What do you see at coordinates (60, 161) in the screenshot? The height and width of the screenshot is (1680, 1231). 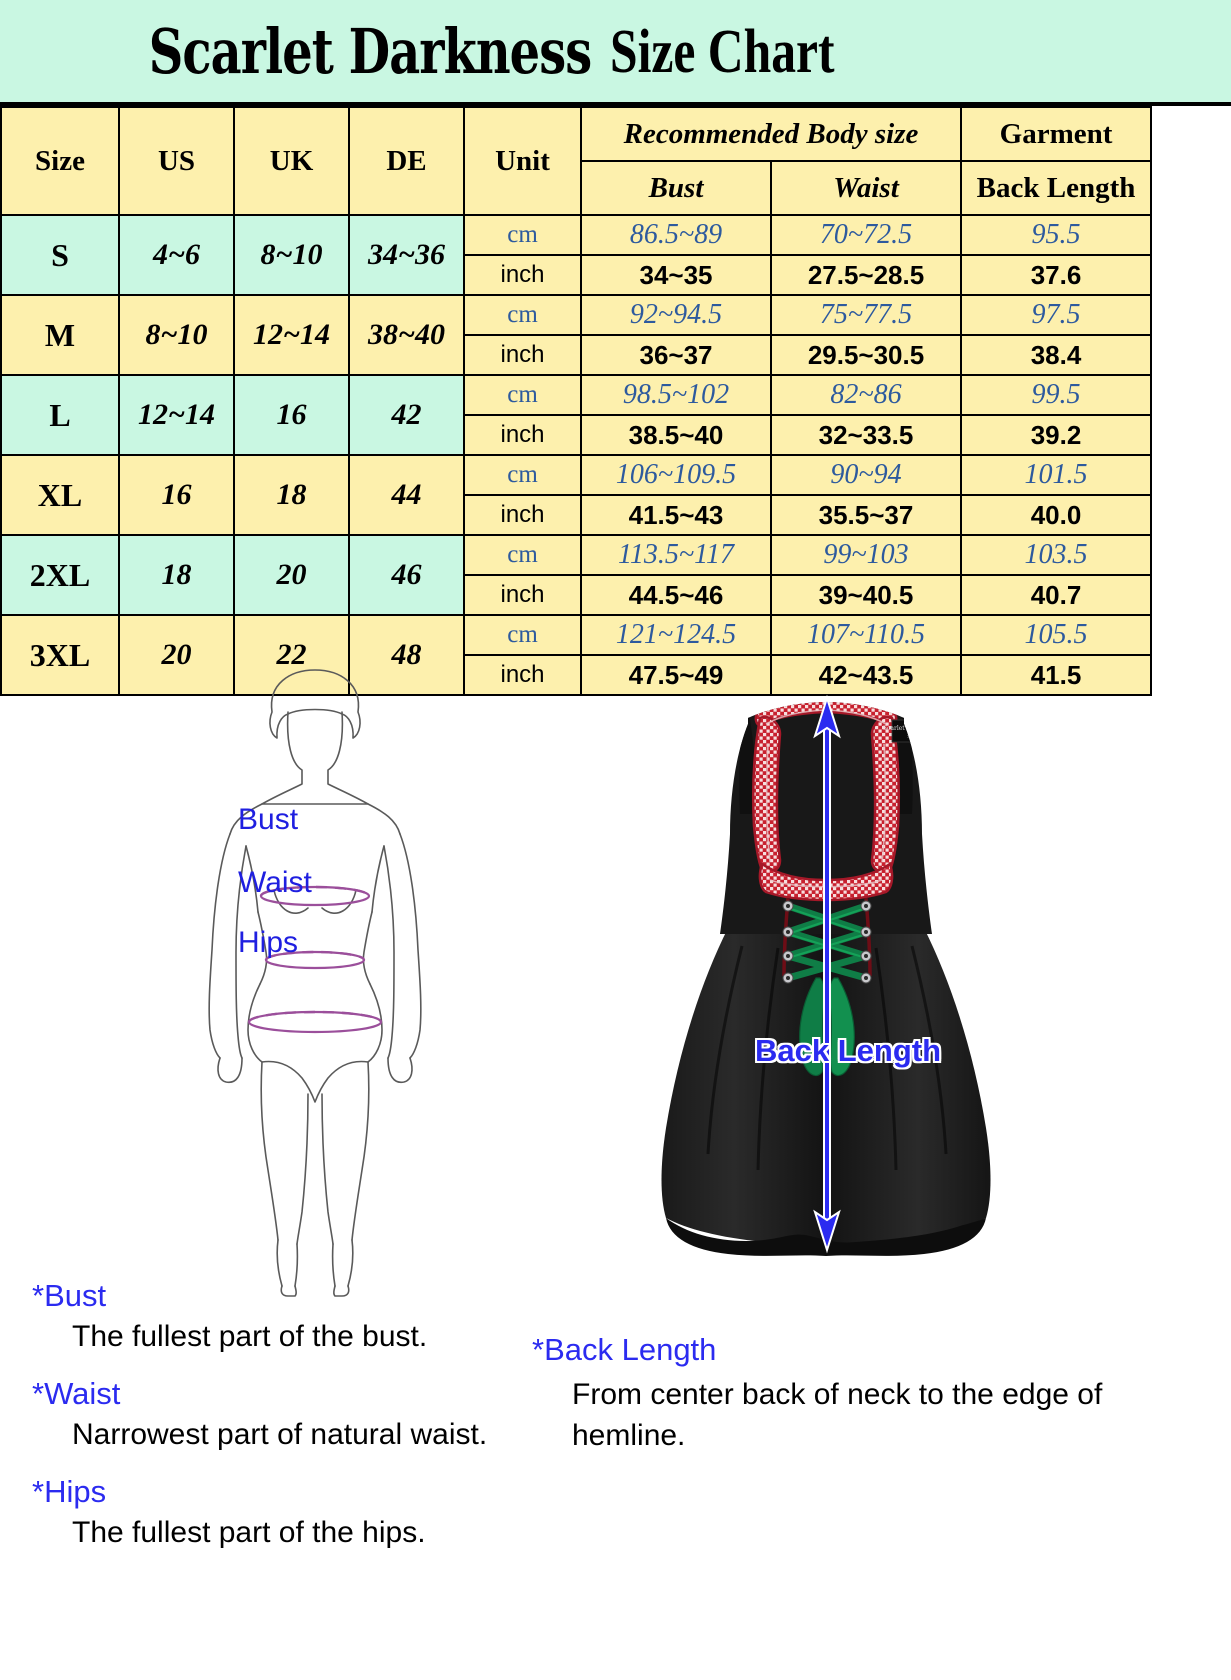 I see `col-header-size: Size` at bounding box center [60, 161].